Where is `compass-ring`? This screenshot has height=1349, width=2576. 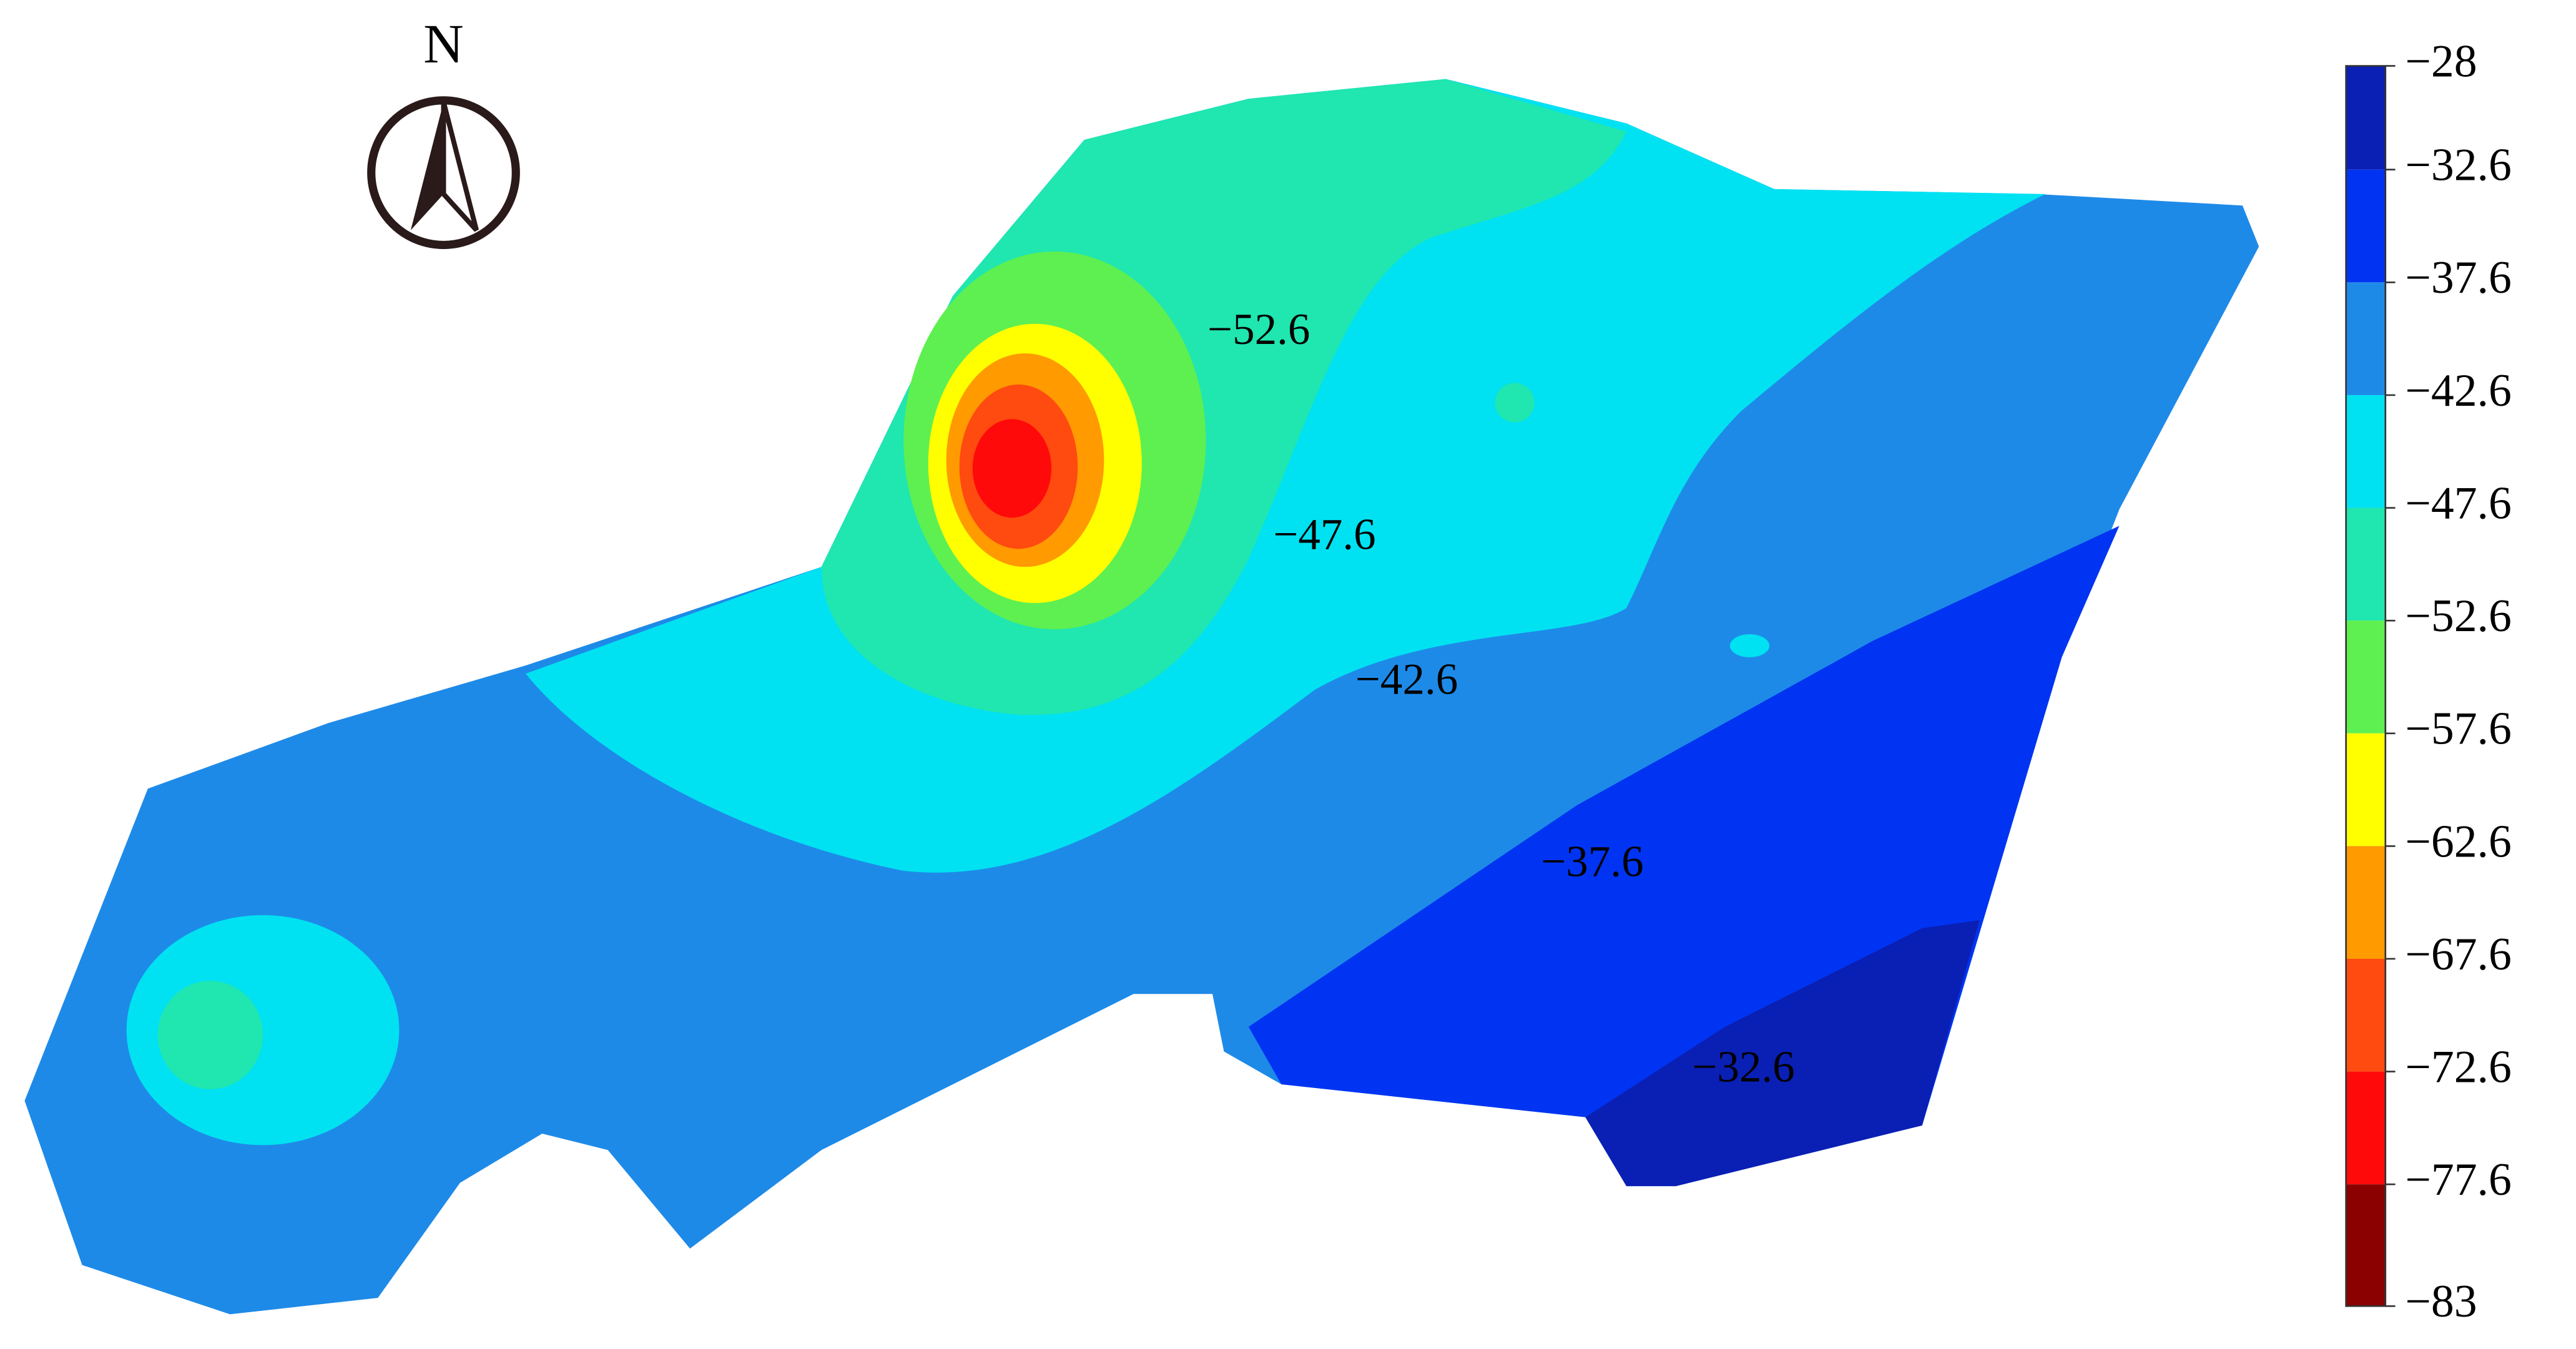
compass-ring is located at coordinates (443, 172).